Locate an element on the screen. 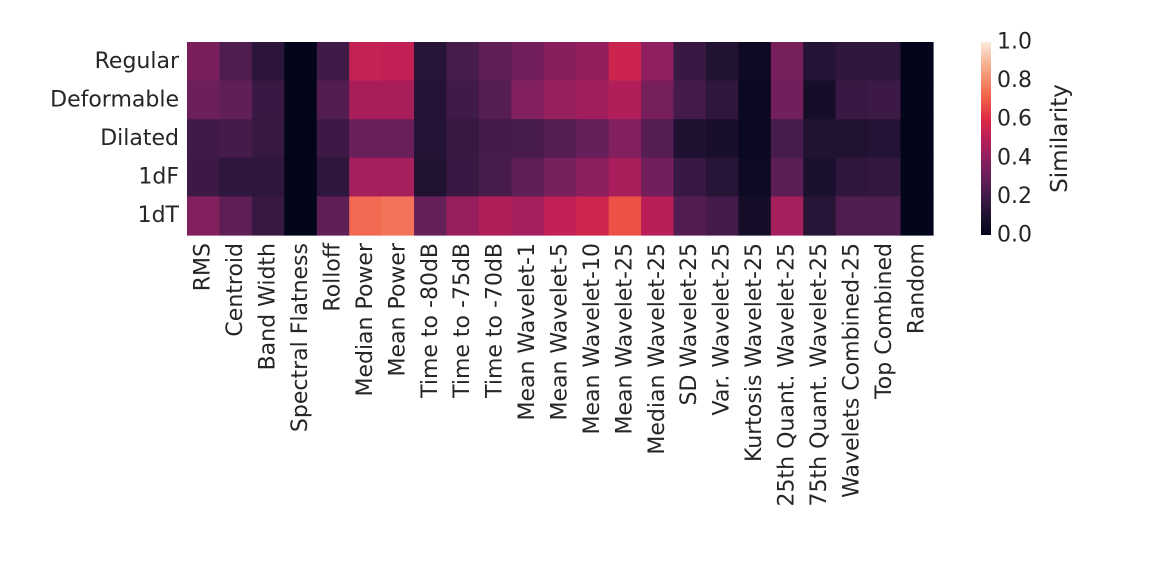 The width and height of the screenshot is (1152, 581). column-label: Mean Wavelet-10 is located at coordinates (592, 339).